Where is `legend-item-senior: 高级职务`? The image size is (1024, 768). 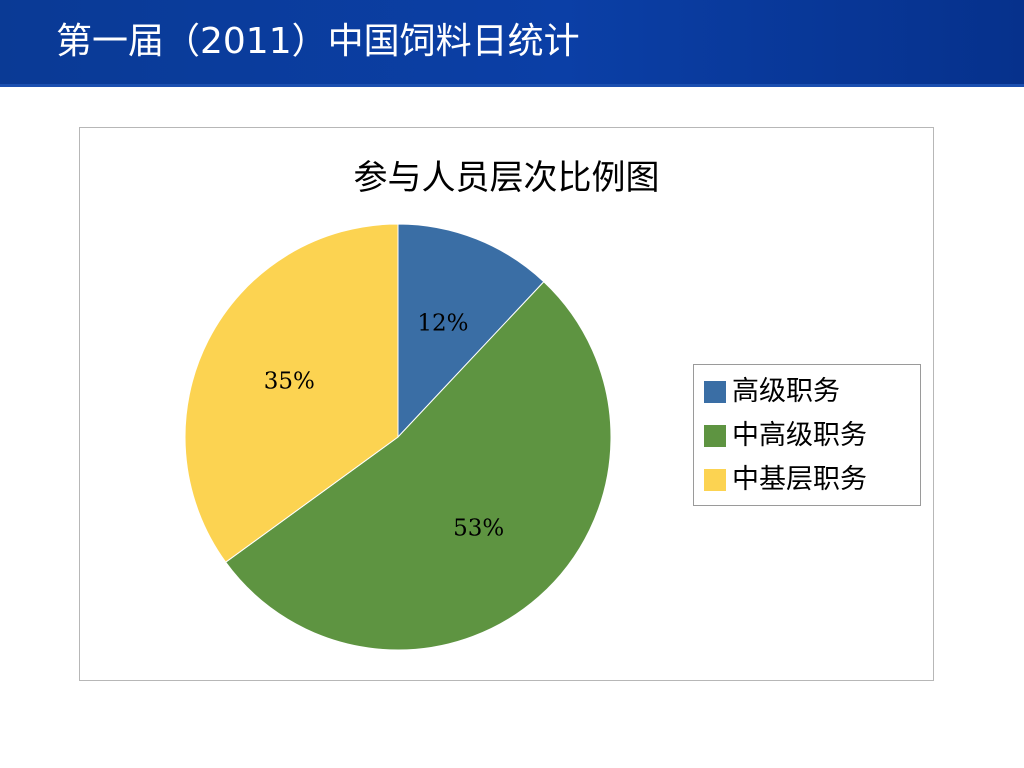 legend-item-senior: 高级职务 is located at coordinates (807, 392).